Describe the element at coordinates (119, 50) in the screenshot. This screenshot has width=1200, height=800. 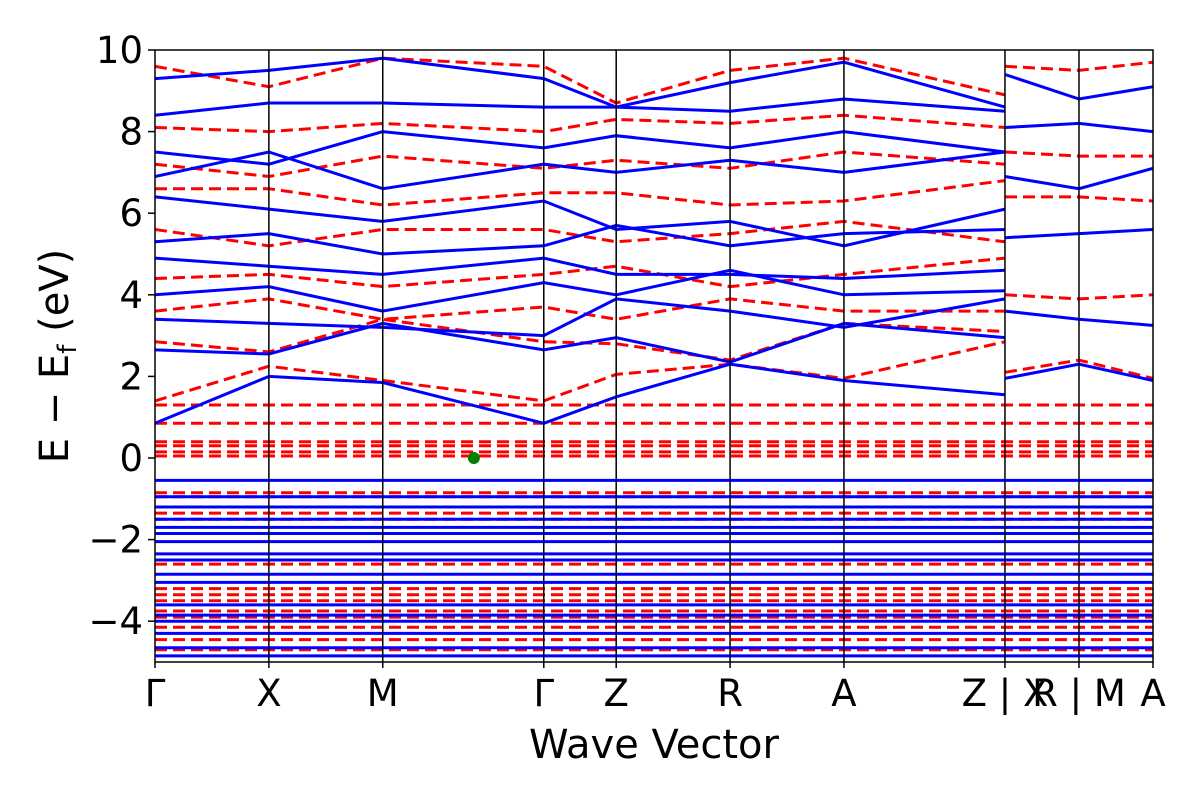
I see `y-tick-label: 10` at that location.